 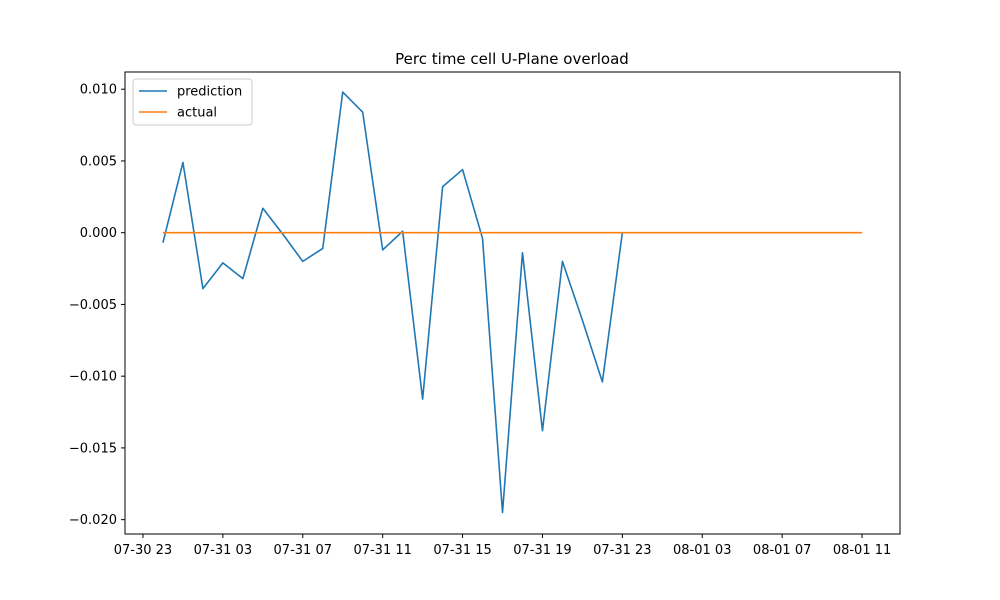 I want to click on y-tick-label: −0.020, so click(x=93, y=520).